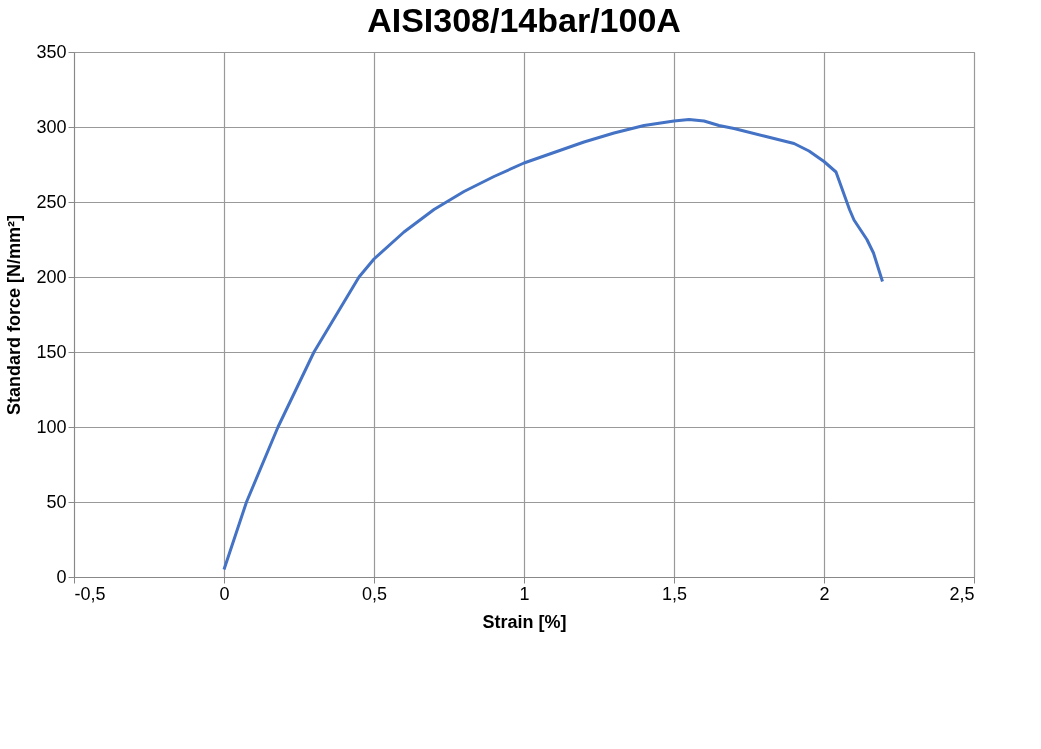 This screenshot has width=1041, height=749. Describe the element at coordinates (56, 501) in the screenshot. I see `y-tick-label: 50` at that location.